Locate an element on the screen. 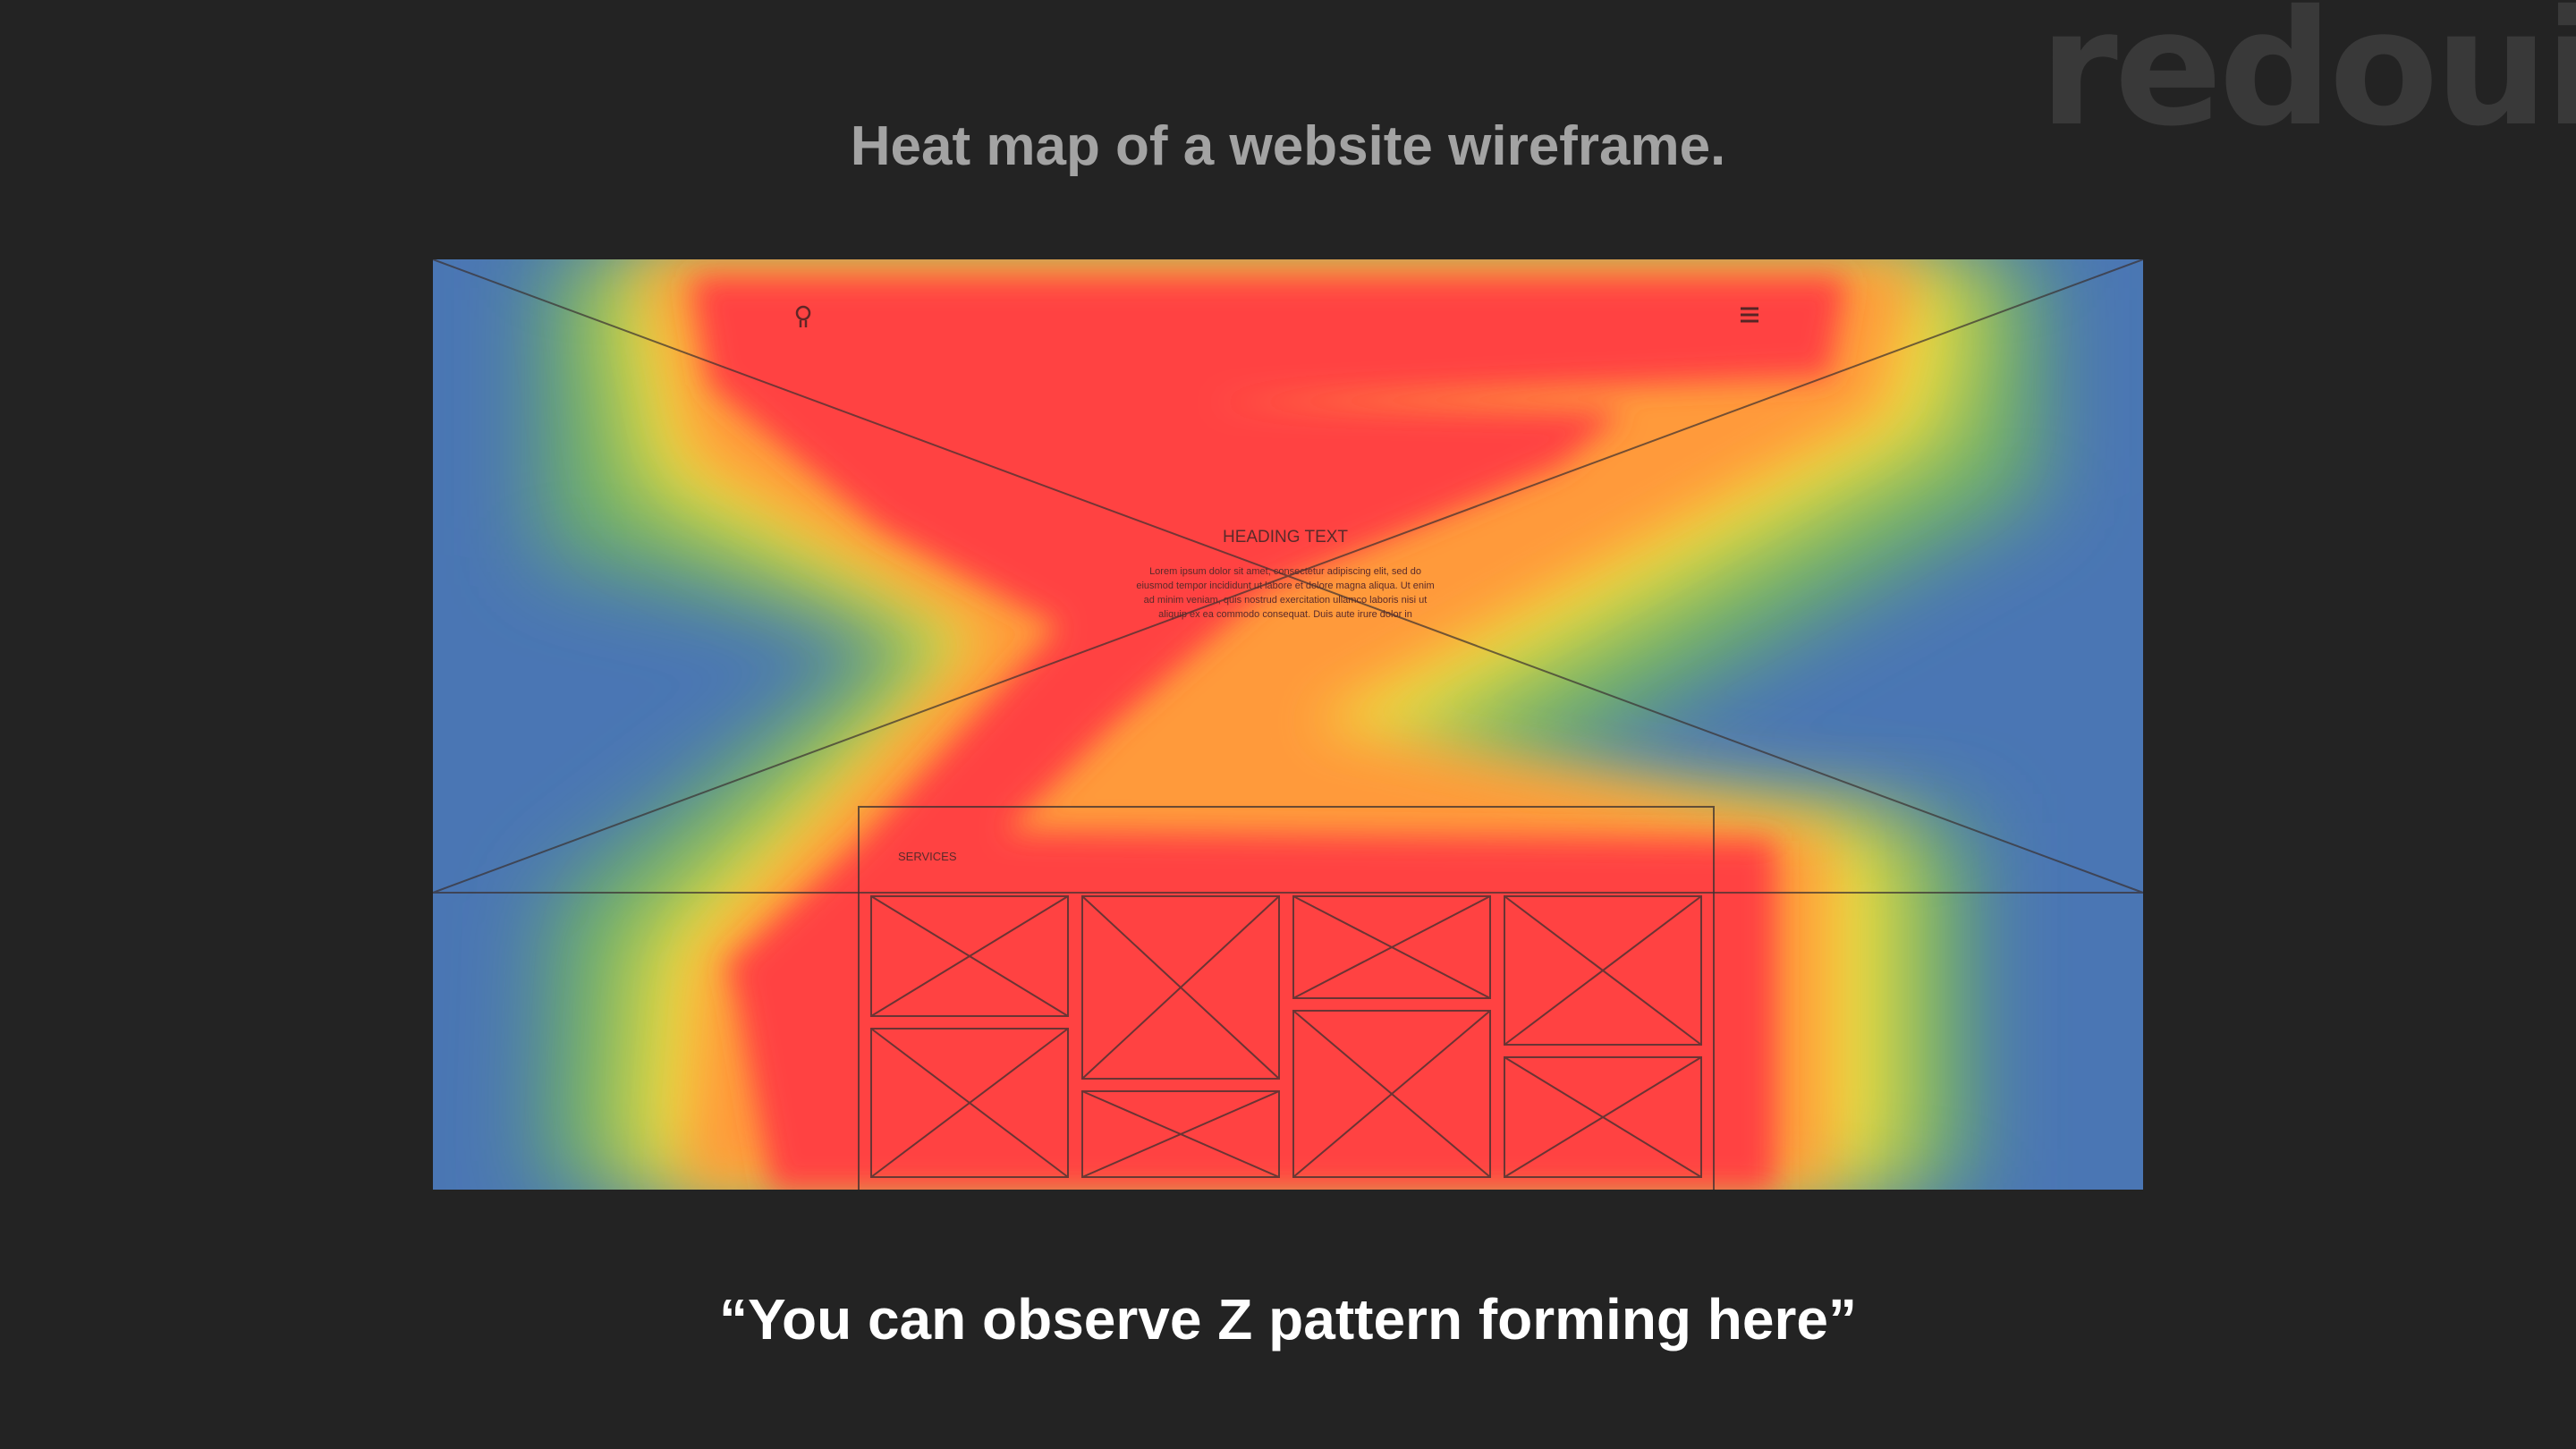  brand-logo: redoui is located at coordinates (2307, 80).